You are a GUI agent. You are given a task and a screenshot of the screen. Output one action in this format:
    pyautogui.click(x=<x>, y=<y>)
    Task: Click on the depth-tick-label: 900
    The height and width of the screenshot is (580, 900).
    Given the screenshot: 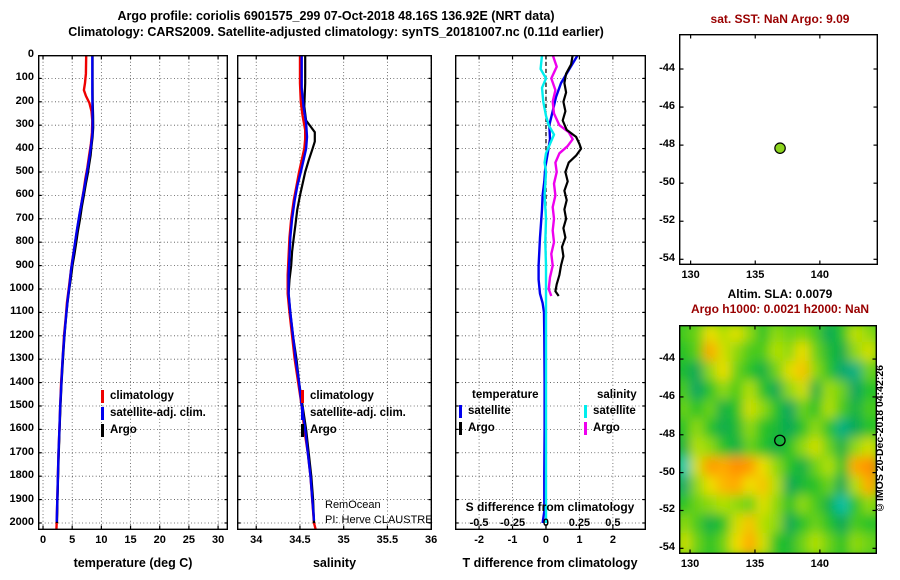 What is the action you would take?
    pyautogui.click(x=24, y=264)
    